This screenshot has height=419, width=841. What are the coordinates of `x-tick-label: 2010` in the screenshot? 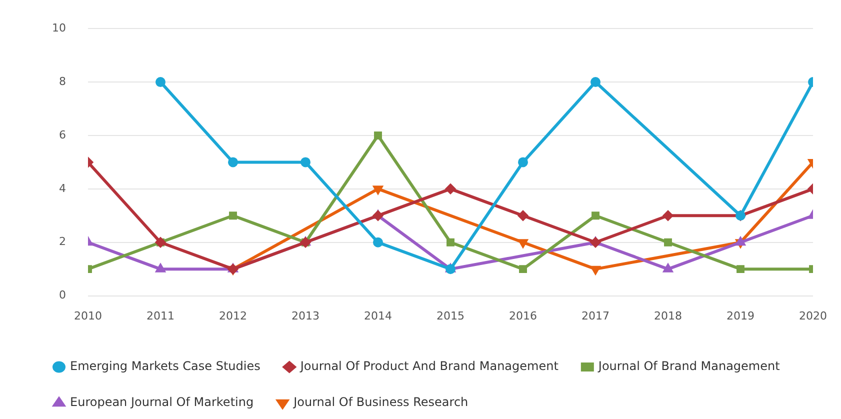 It's located at (88, 315).